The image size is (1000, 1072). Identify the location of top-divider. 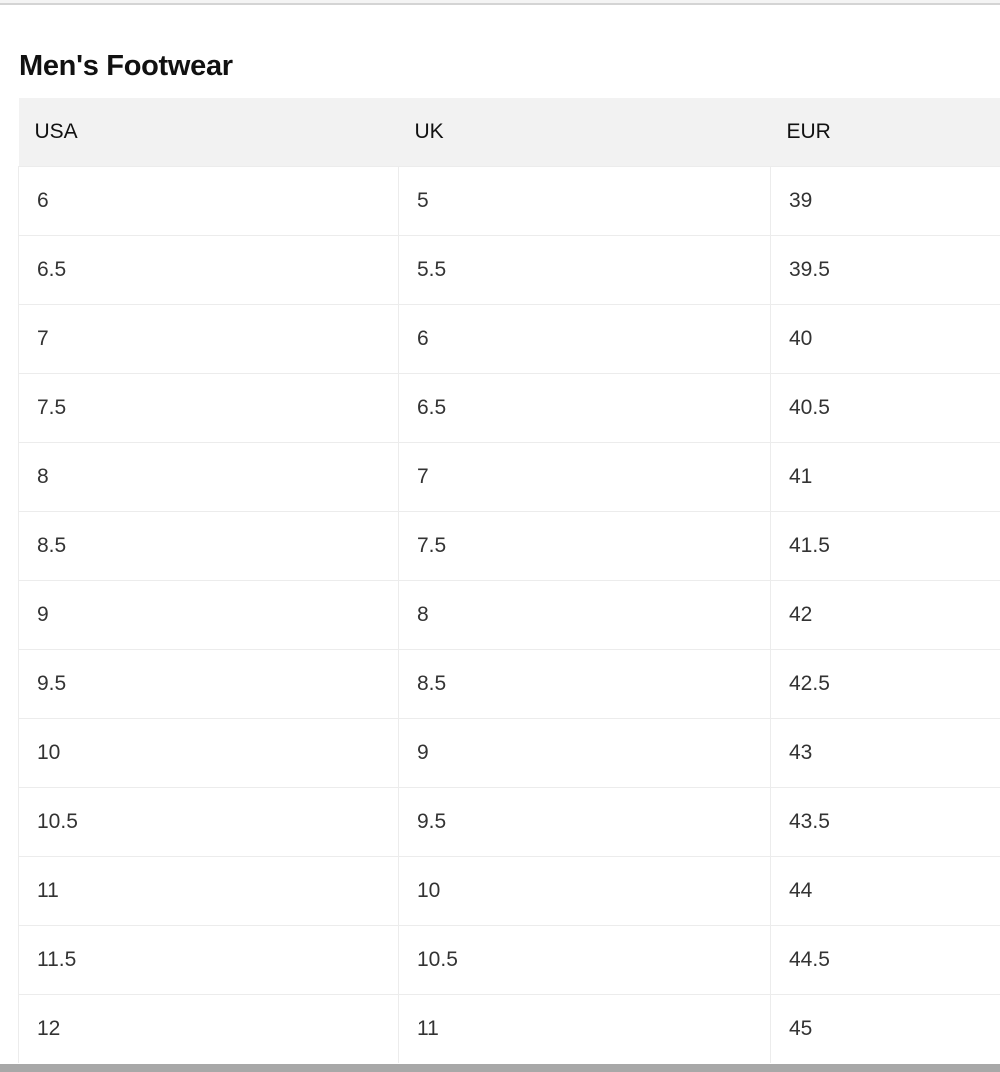
(500, 2).